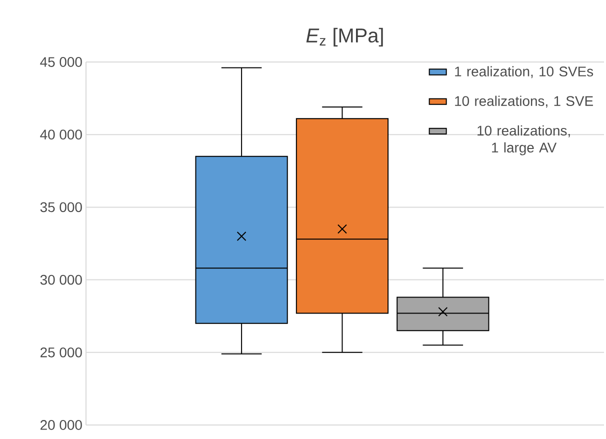 The height and width of the screenshot is (439, 606). Describe the element at coordinates (61, 425) in the screenshot. I see `y-tick-label: 20 000` at that location.